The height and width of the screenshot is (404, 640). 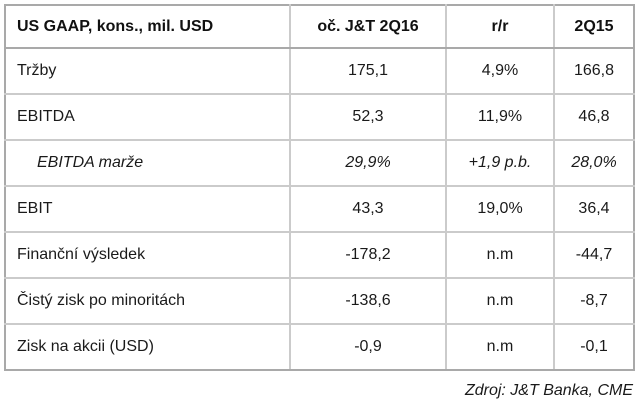 I want to click on table-row: Finanční výsledek -178,2 n.m -44,7, so click(x=319, y=255).